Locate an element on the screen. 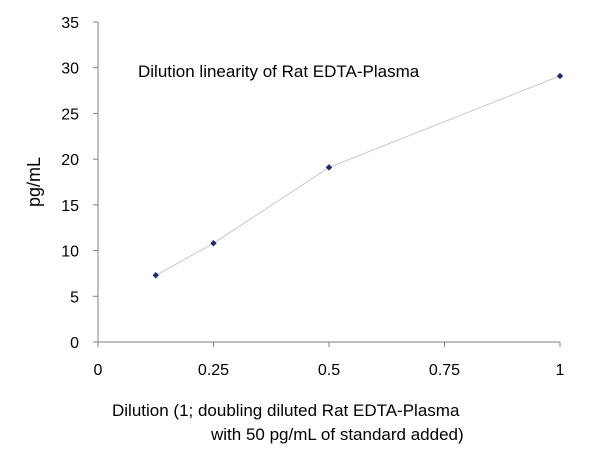  y-tick-label: 25 is located at coordinates (70, 114).